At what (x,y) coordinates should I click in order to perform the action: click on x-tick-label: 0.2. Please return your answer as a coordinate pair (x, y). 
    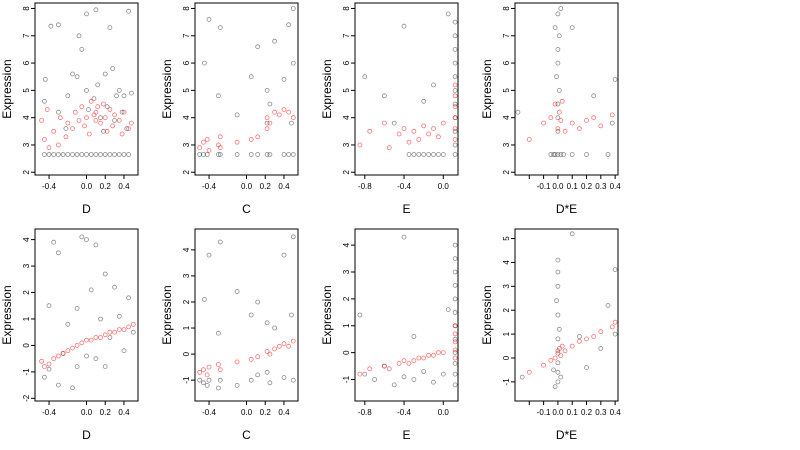
    Looking at the image, I should click on (106, 186).